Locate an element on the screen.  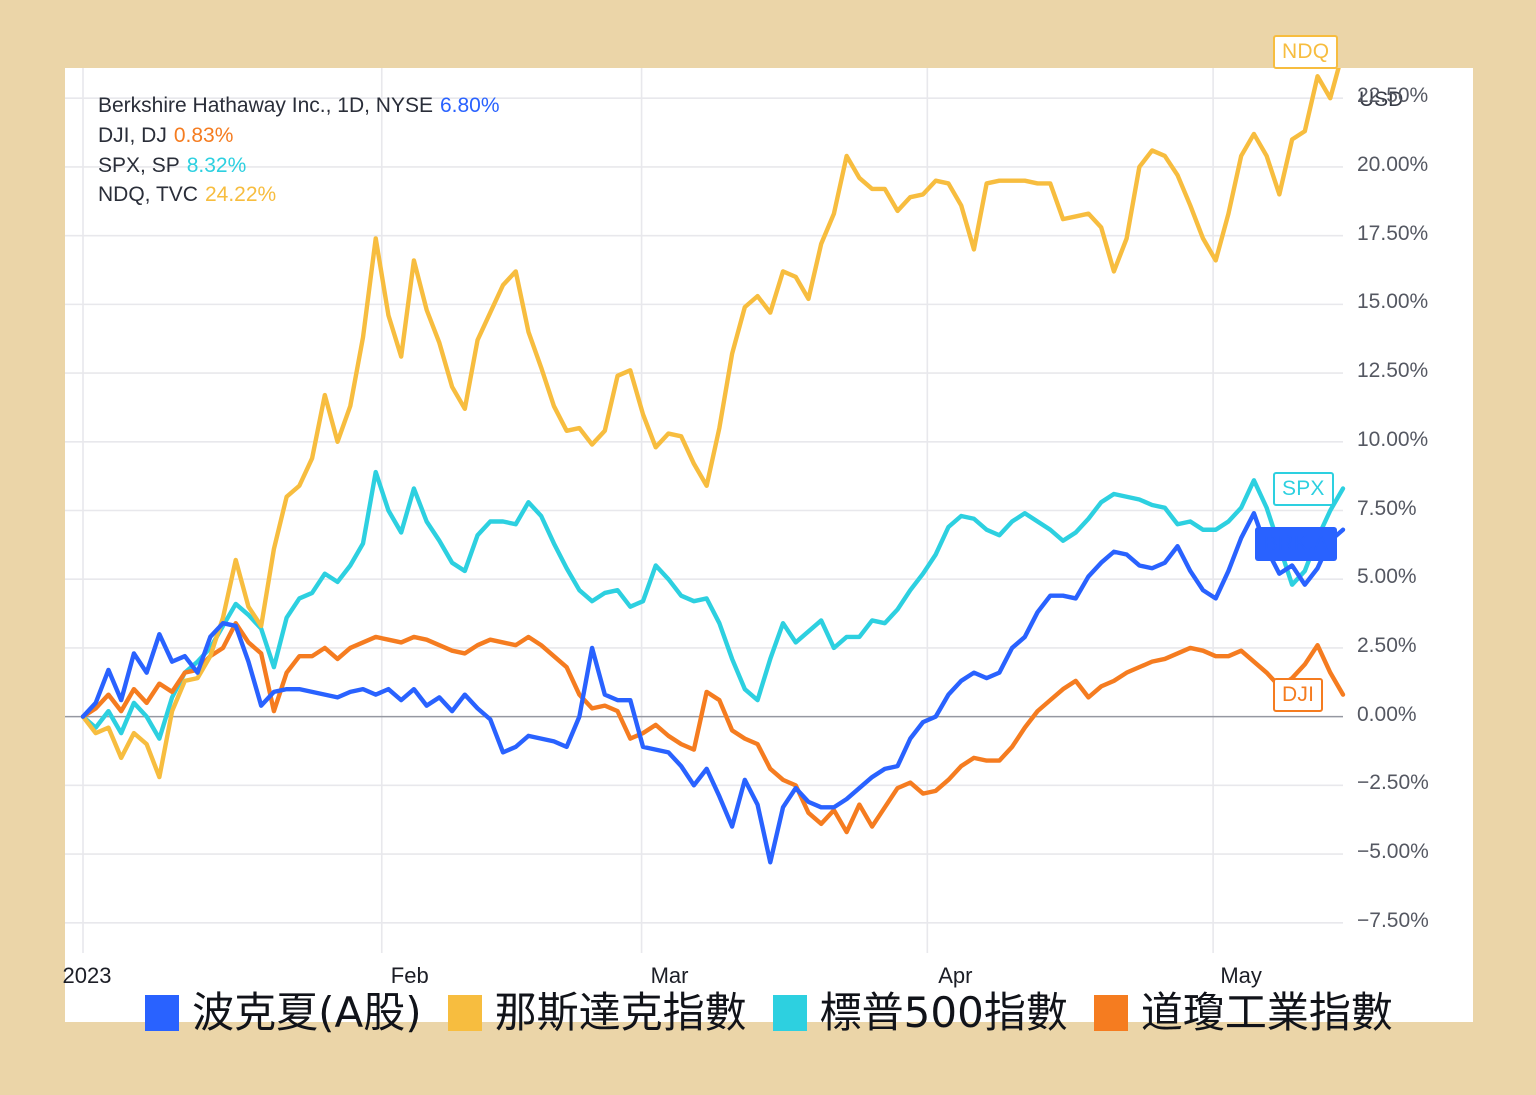
x-axis-tick-label: 2023 is located at coordinates (87, 975).